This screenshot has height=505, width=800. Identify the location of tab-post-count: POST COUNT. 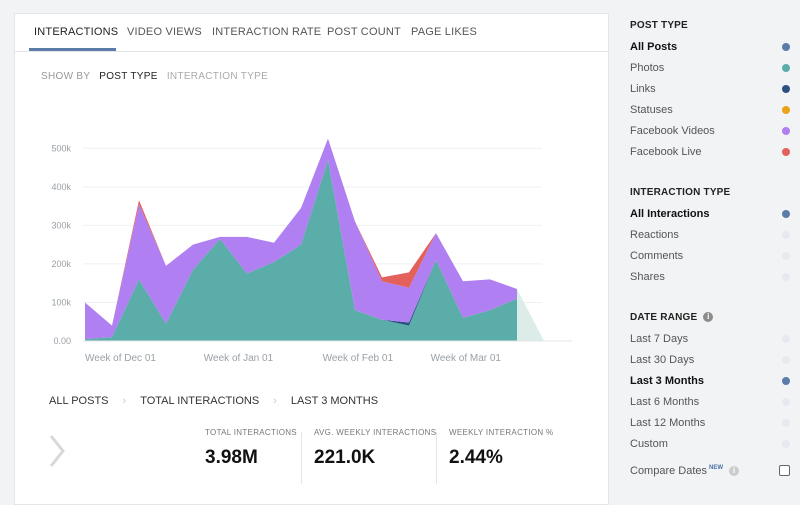
(364, 32).